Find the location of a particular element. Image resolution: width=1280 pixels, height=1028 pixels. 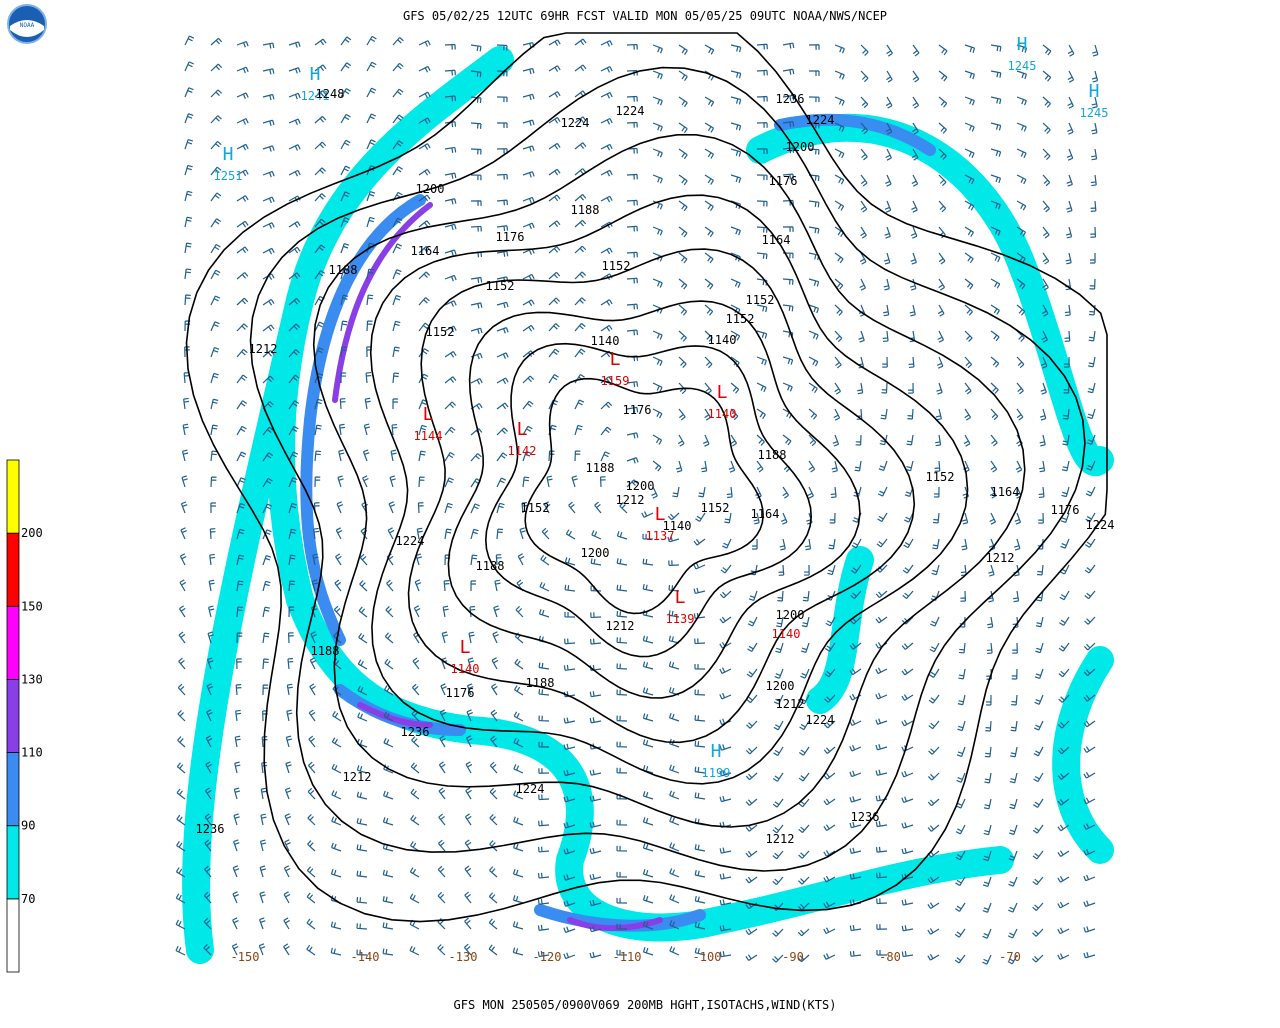

pressure-center-value: 1137 is located at coordinates (660, 536).